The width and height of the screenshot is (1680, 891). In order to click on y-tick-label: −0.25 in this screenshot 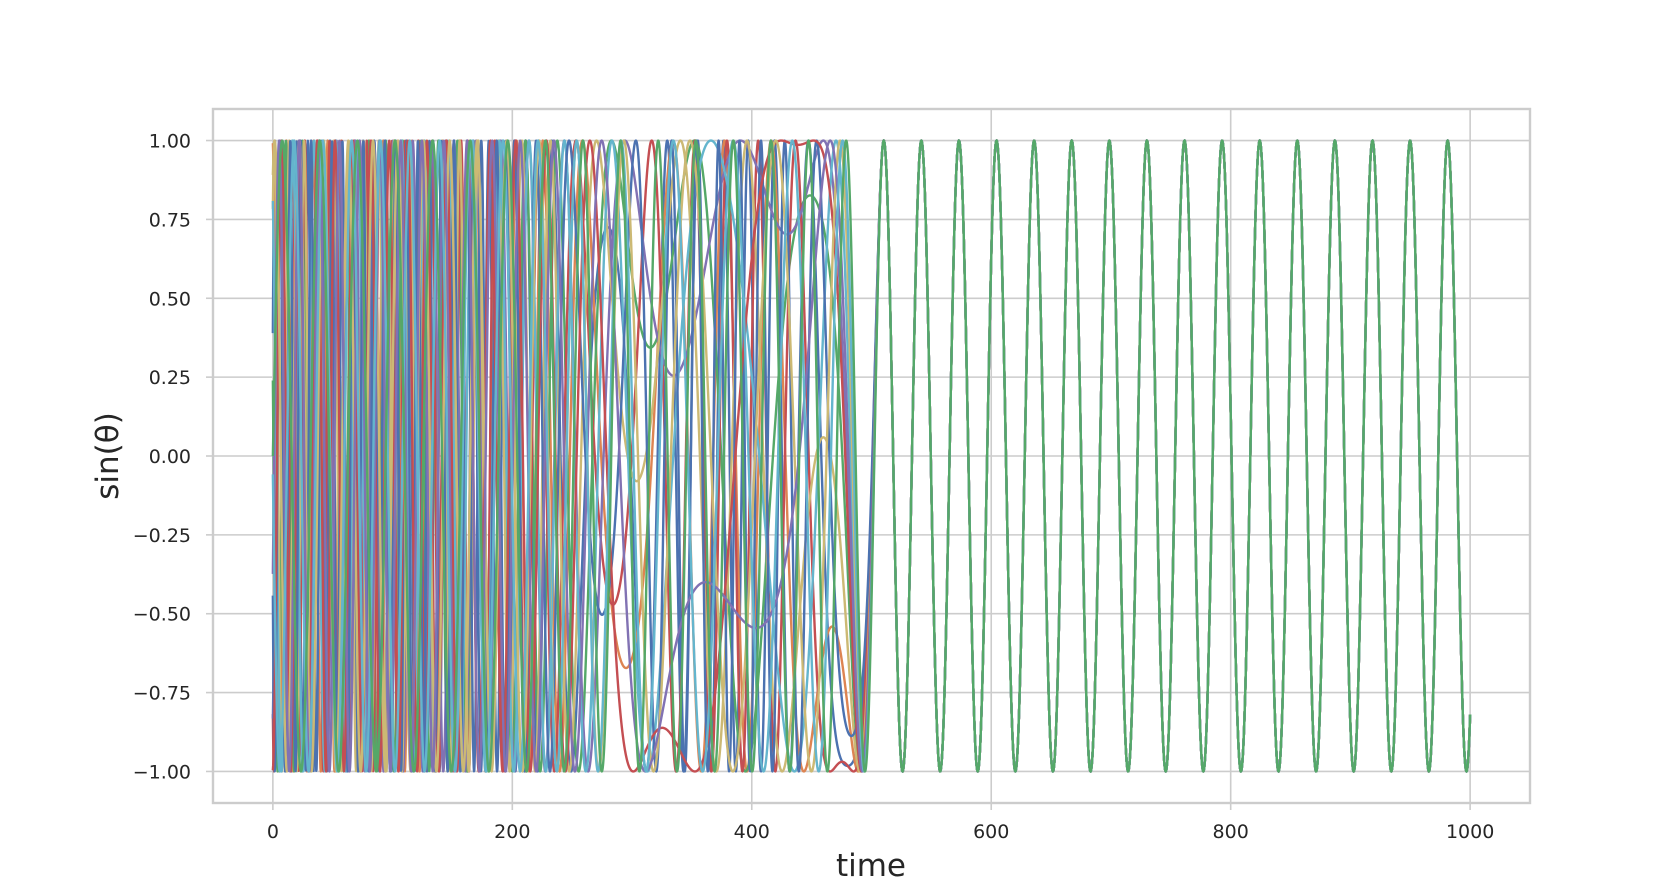, I will do `click(162, 536)`.